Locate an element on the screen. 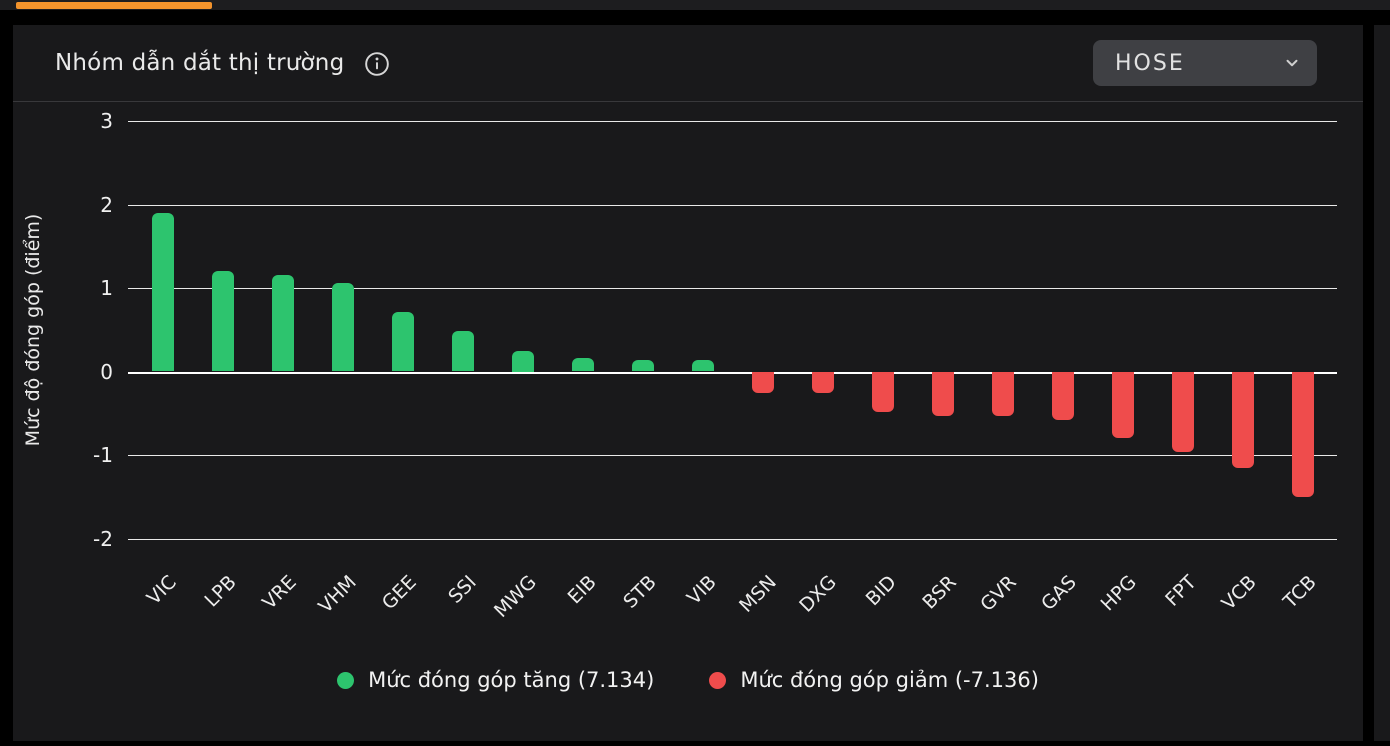  x-tick-label-FPT: FPT is located at coordinates (1181, 591).